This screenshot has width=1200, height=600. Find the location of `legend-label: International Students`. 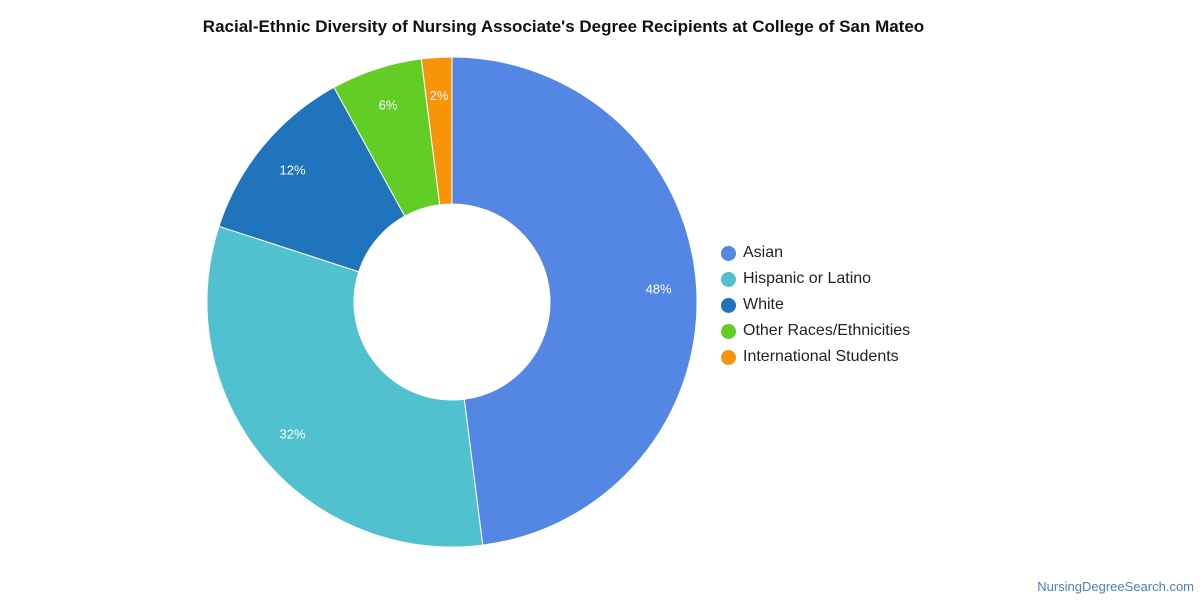

legend-label: International Students is located at coordinates (821, 356).